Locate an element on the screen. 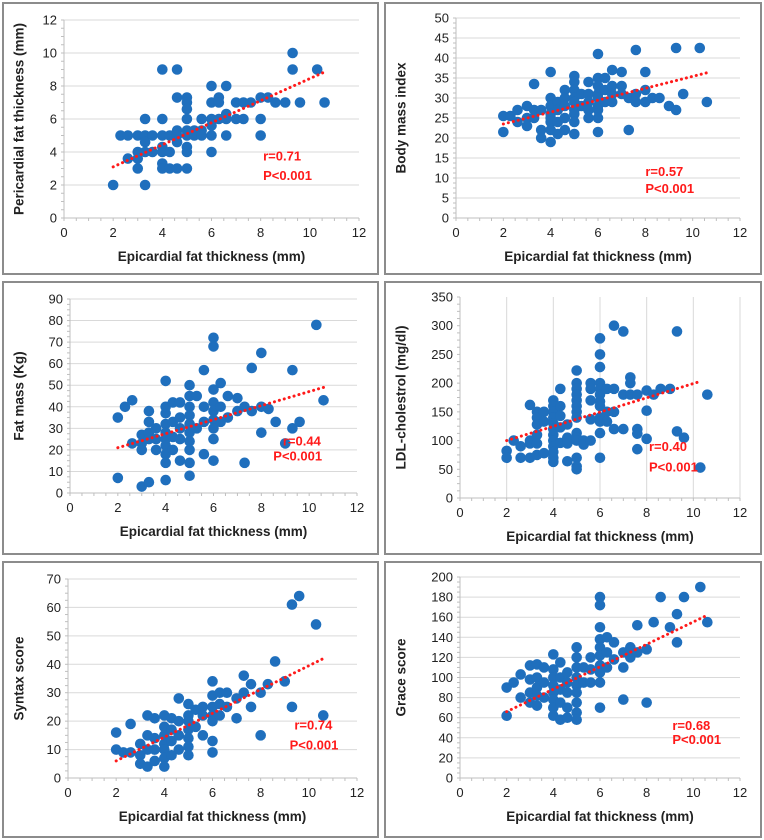 This screenshot has width=764, height=840. y-tick-label: 50 is located at coordinates (56, 385).